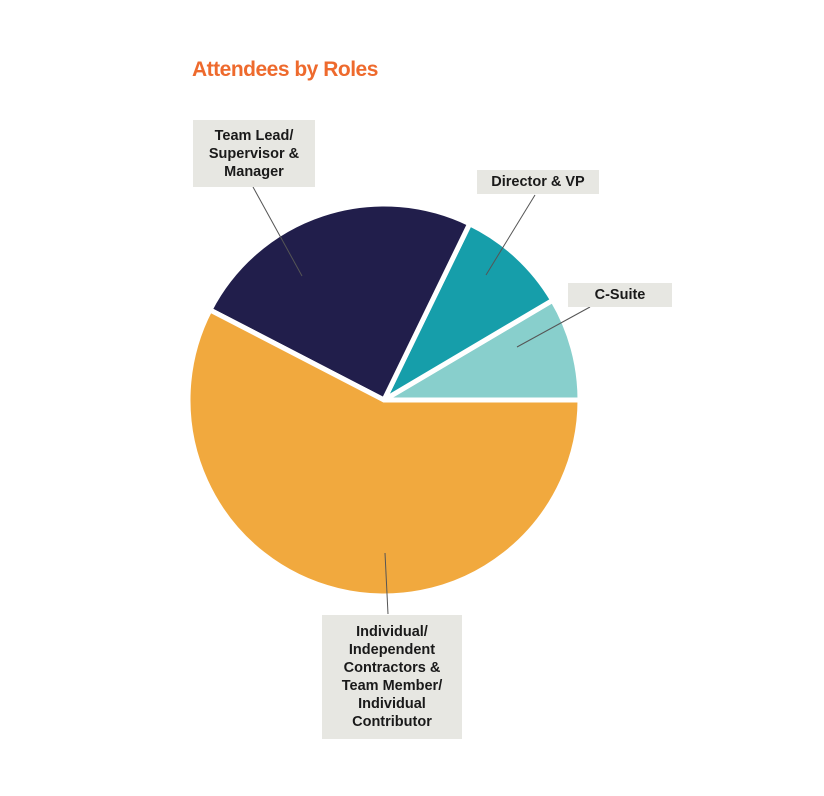 Image resolution: width=824 pixels, height=796 pixels. Describe the element at coordinates (538, 182) in the screenshot. I see `label-director: Director & VP` at that location.